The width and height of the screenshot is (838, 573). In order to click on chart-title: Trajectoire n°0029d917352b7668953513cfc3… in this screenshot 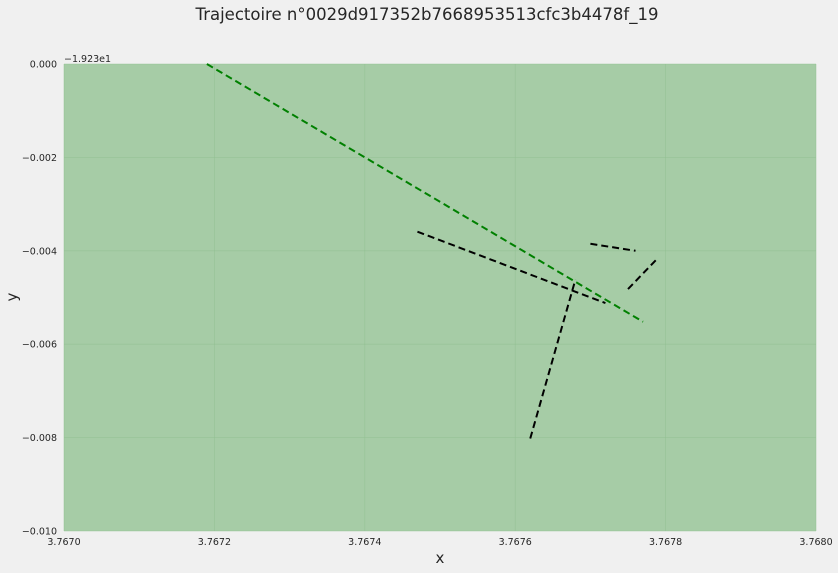, I will do `click(427, 15)`.